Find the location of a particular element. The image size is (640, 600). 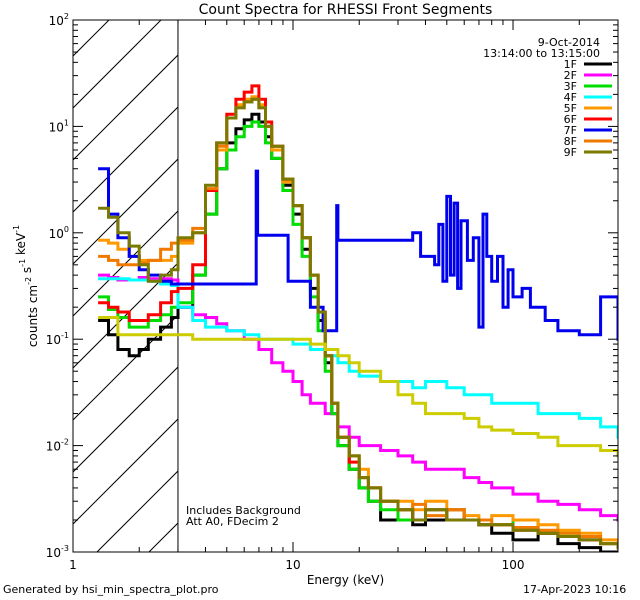

y-tick-label: 10² is located at coordinates (59, 20).